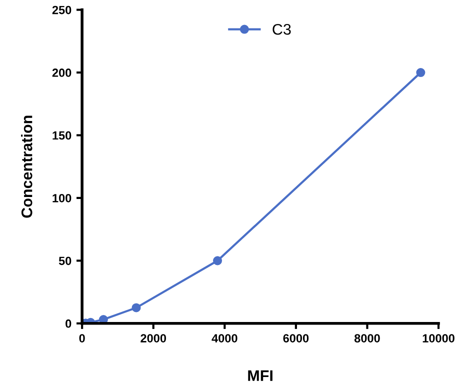 Image resolution: width=469 pixels, height=392 pixels. I want to click on y-tick-label: 250, so click(62, 10).